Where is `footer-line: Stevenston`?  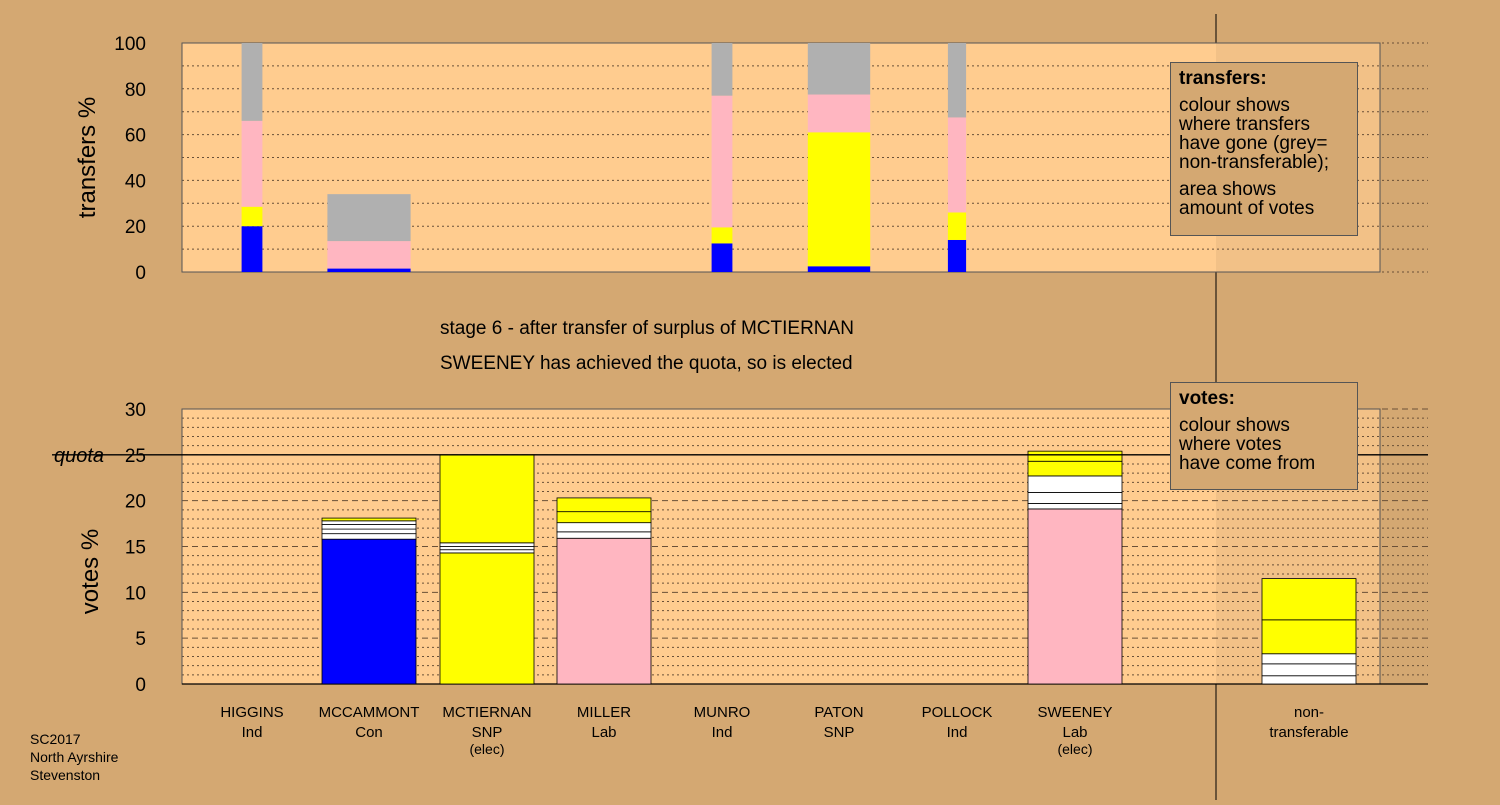
footer-line: Stevenston is located at coordinates (65, 775).